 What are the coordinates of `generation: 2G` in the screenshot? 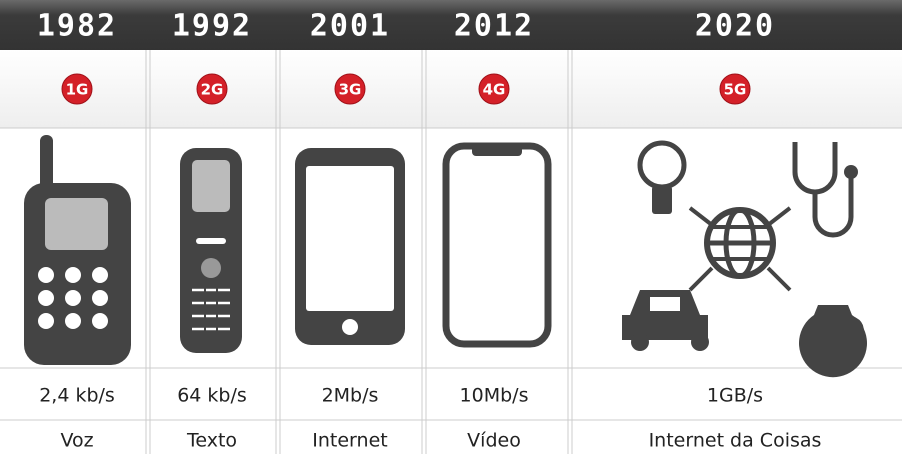 It's located at (212, 90).